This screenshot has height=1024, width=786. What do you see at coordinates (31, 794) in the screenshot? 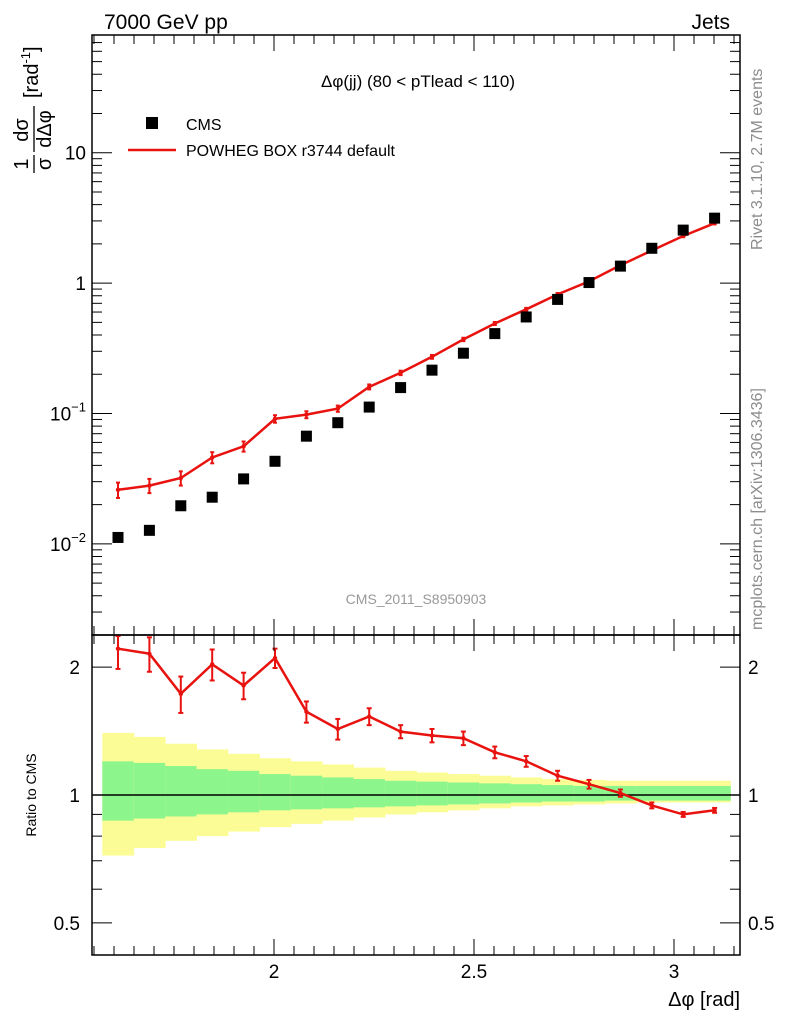
I see `ratio-y-axis-label: Ratio to CMS` at bounding box center [31, 794].